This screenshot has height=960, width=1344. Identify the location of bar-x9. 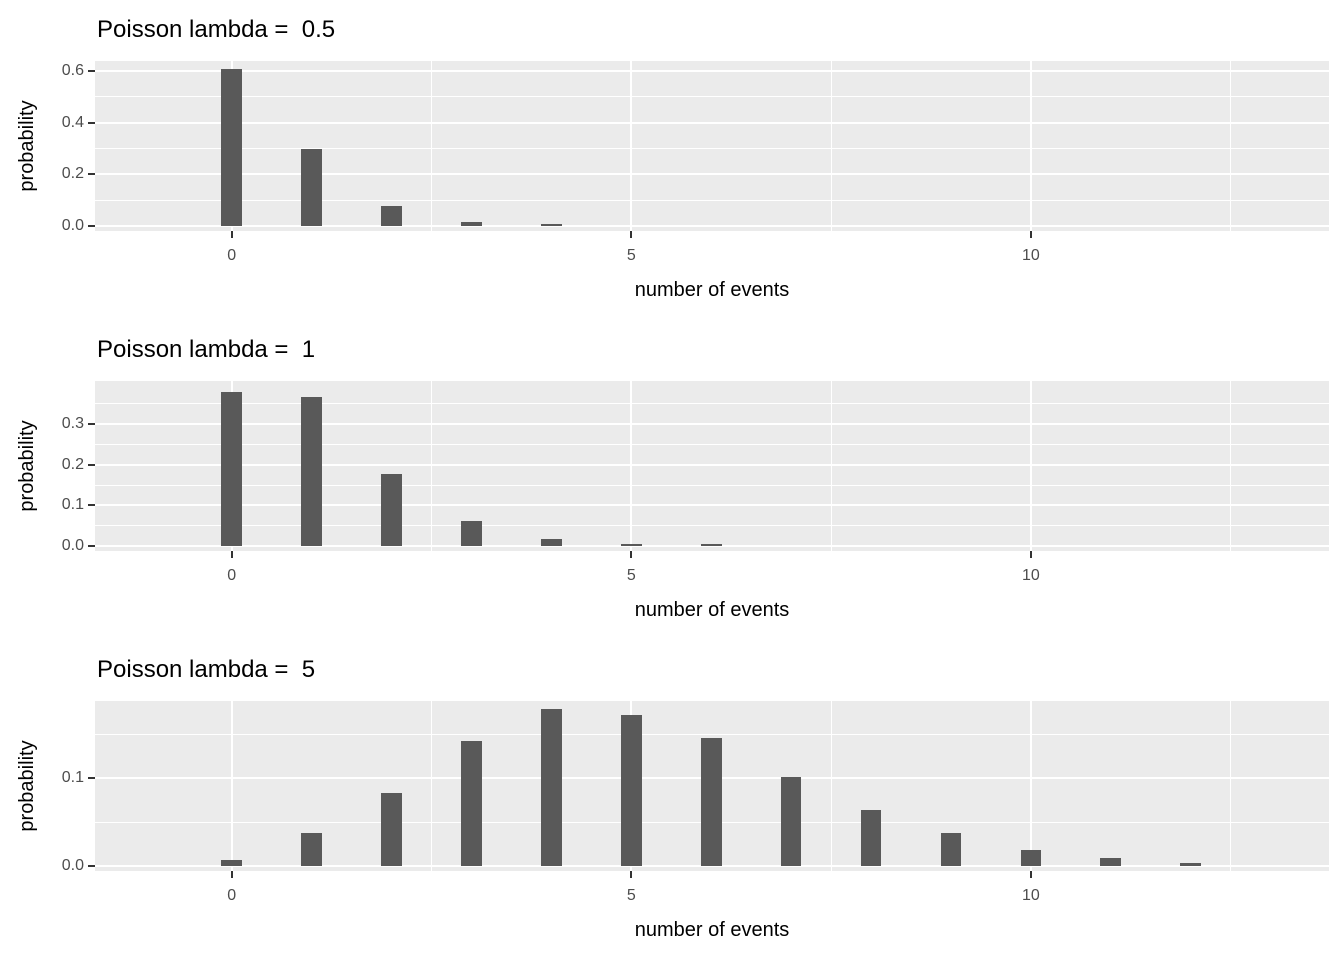
(951, 849).